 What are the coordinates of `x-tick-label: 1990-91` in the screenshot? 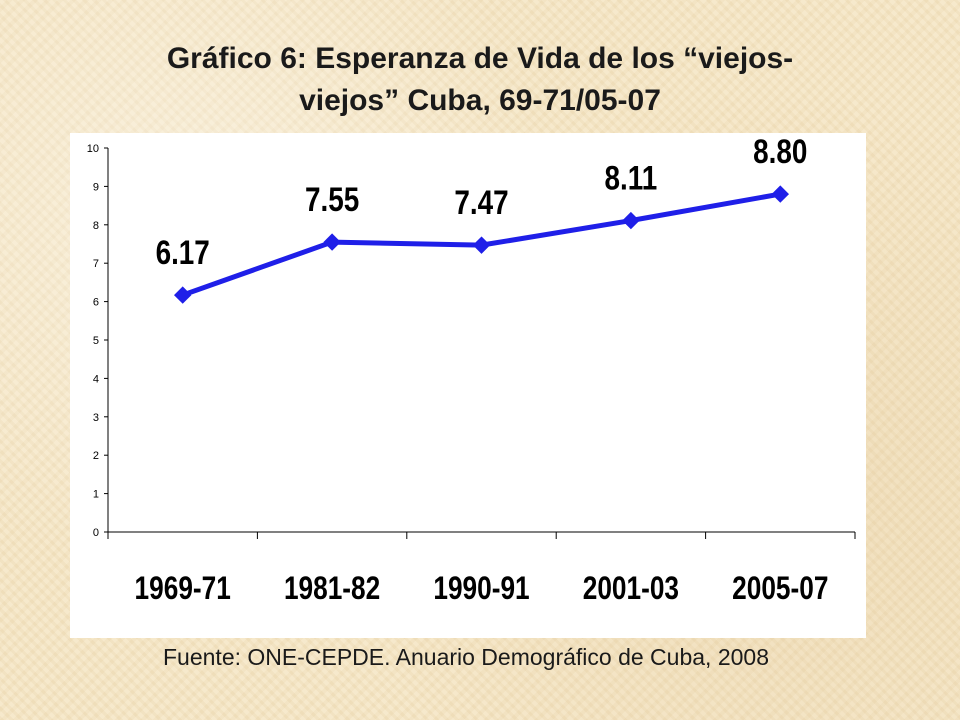 It's located at (481, 589).